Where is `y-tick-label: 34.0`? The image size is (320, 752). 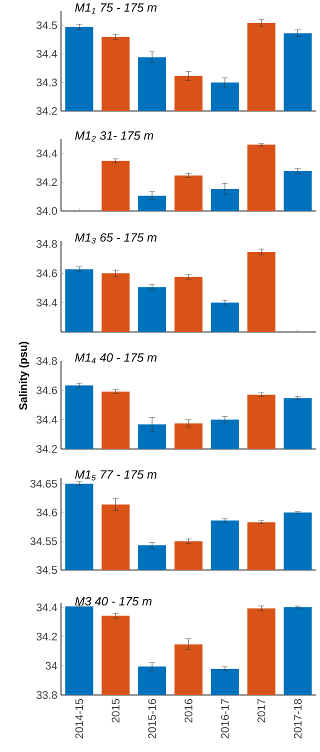
y-tick-label: 34.0 is located at coordinates (47, 211).